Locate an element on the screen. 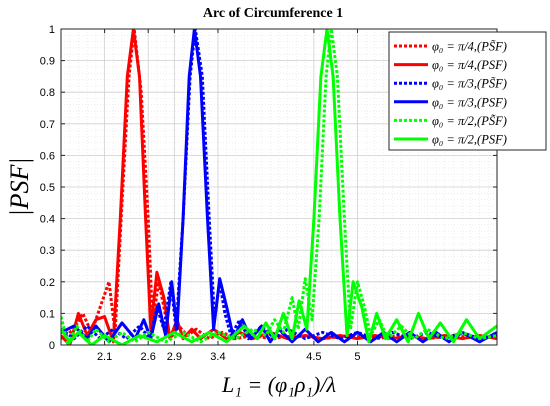 Image resolution: width=550 pixels, height=406 pixels. y-axis-label: |PSF| is located at coordinates (19, 186).